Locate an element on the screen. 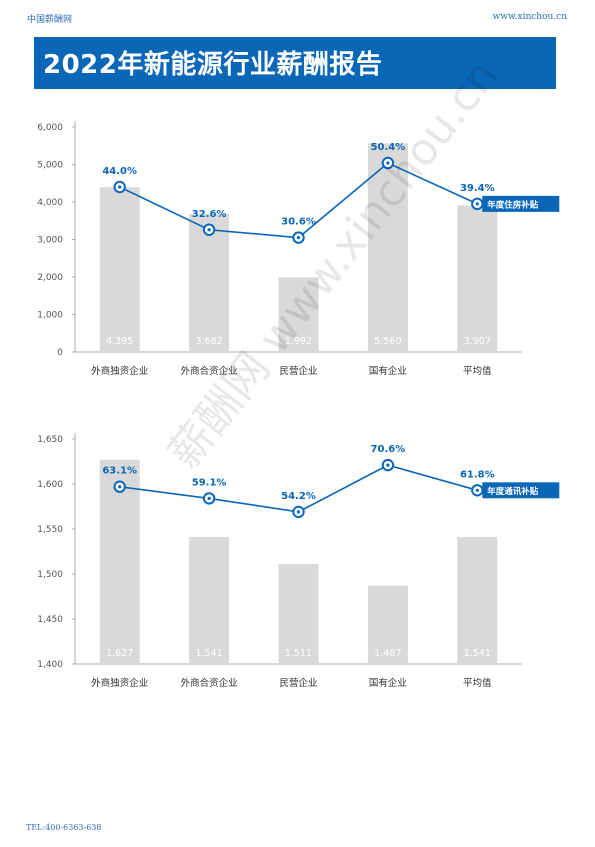 The width and height of the screenshot is (595, 847). bar-value-label: 1,487 is located at coordinates (387, 653).